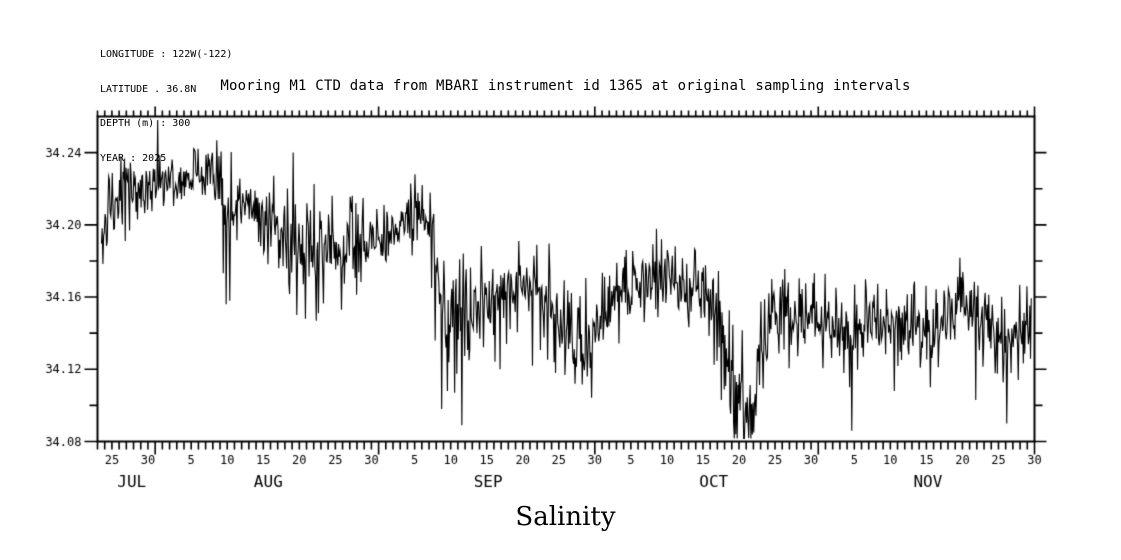  Describe the element at coordinates (565, 517) in the screenshot. I see `variable-label: Salinity` at that location.